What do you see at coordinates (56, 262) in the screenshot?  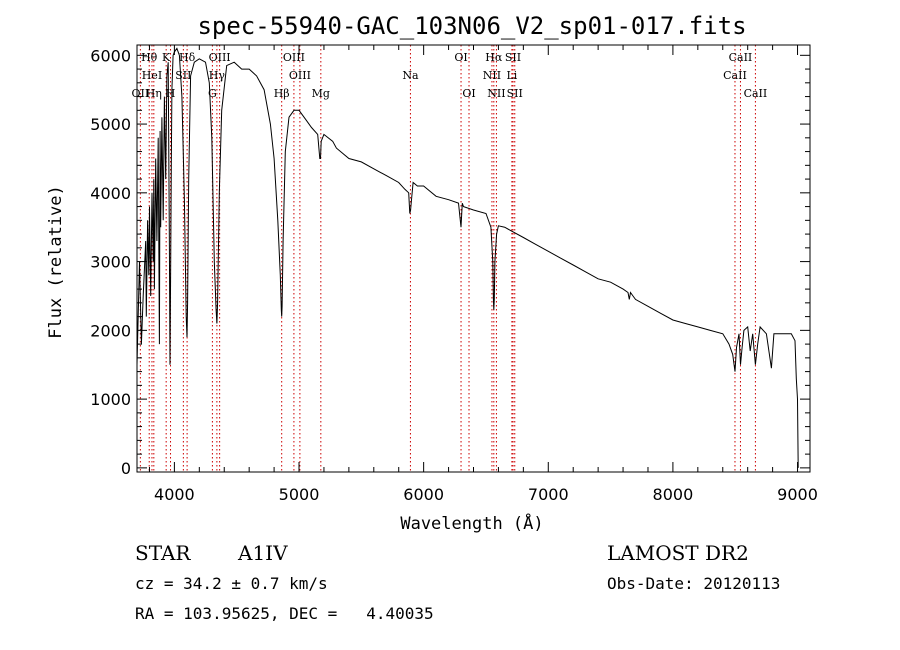 I see `y-axis-label: Flux (relative)` at bounding box center [56, 262].